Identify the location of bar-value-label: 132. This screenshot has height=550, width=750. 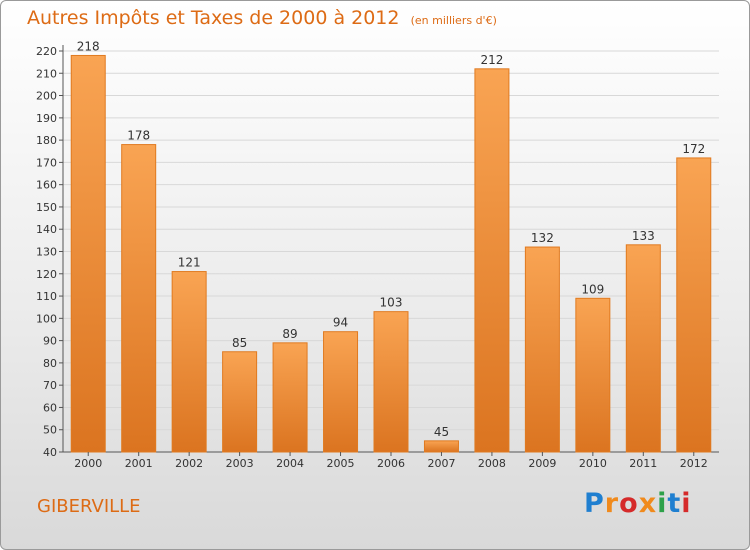
(542, 238).